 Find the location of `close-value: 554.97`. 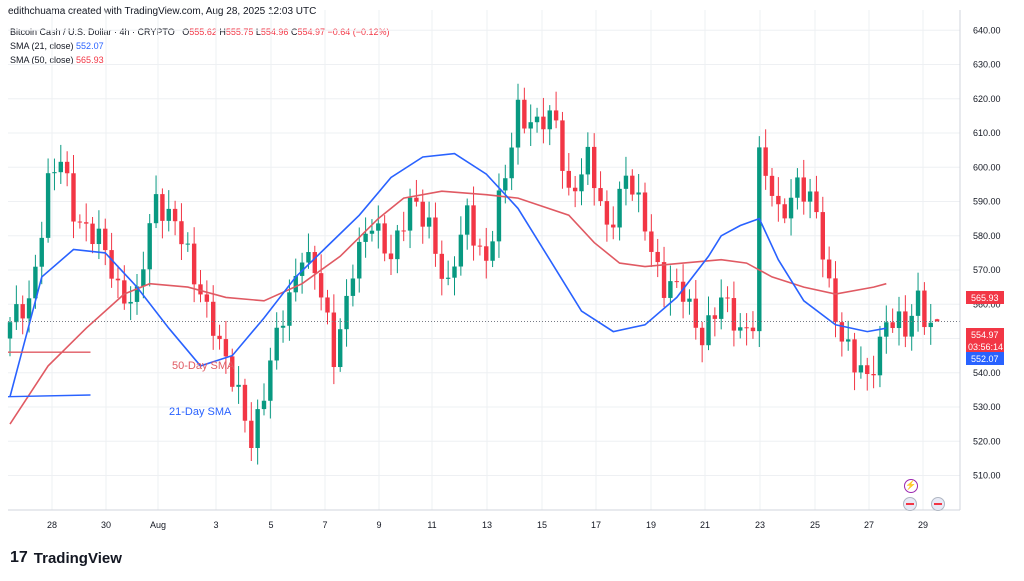

close-value: 554.97 is located at coordinates (311, 32).